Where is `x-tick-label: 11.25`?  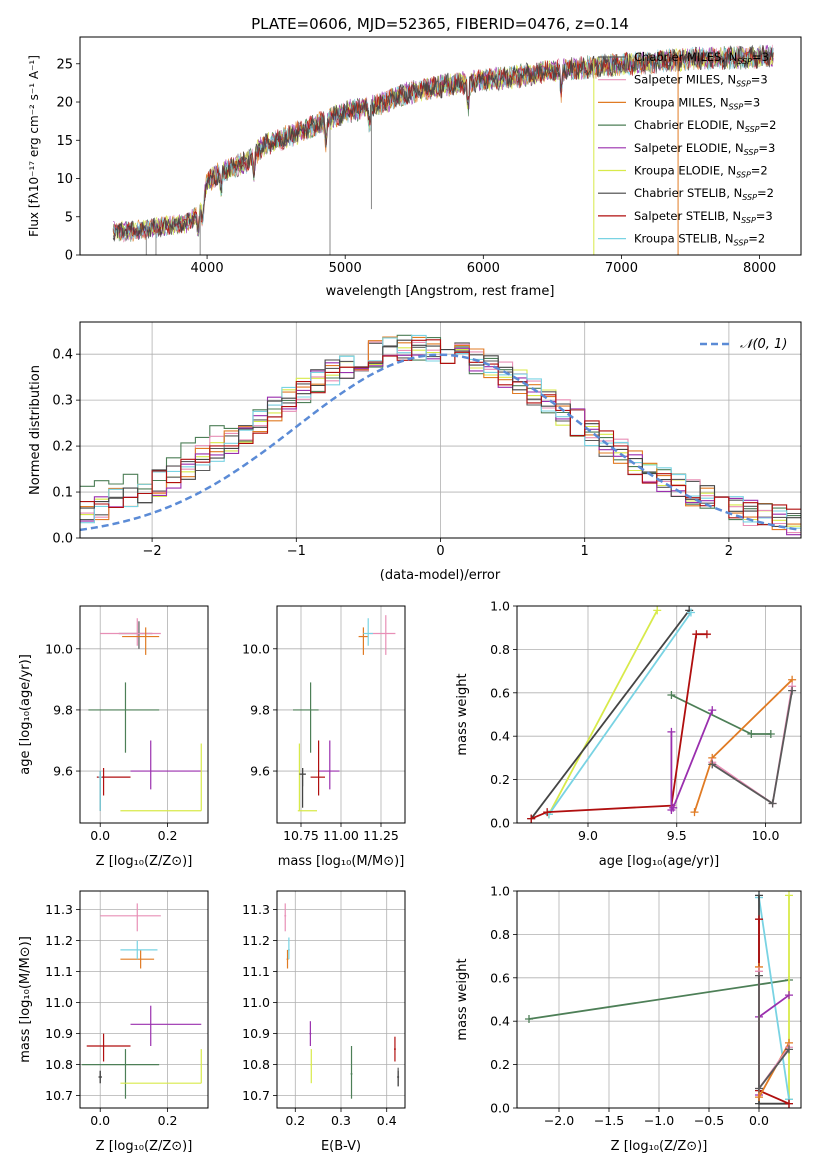 x-tick-label: 11.25 is located at coordinates (381, 835).